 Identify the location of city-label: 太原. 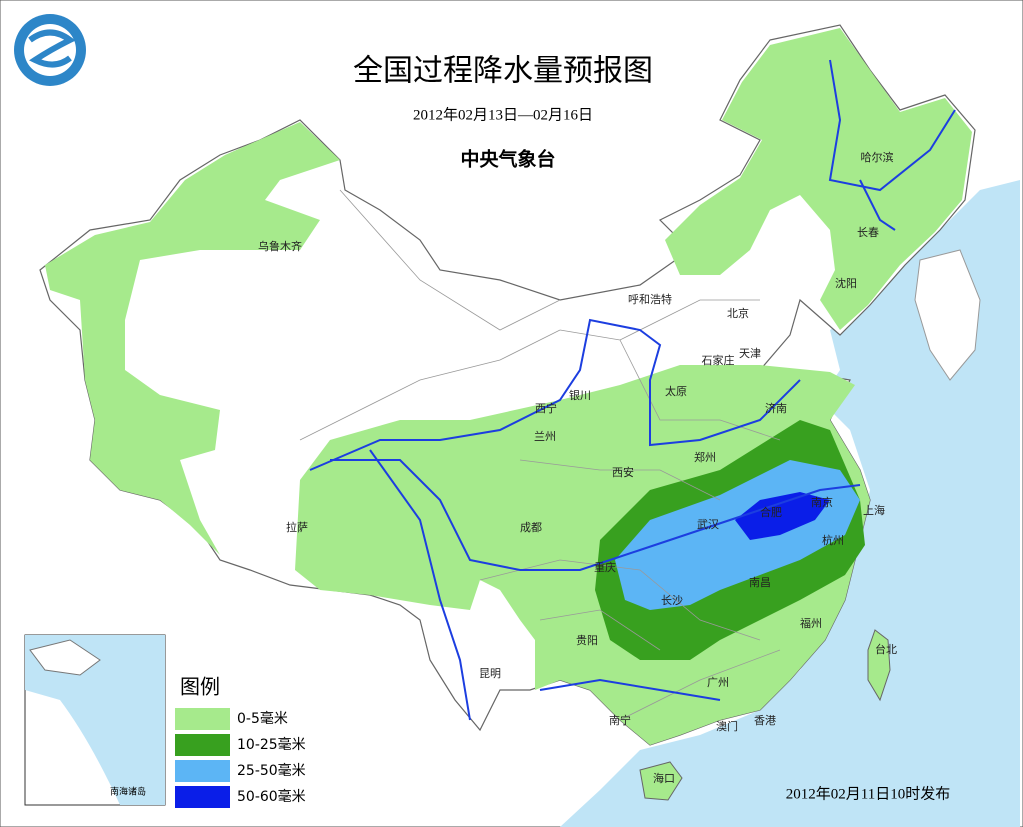
(676, 391).